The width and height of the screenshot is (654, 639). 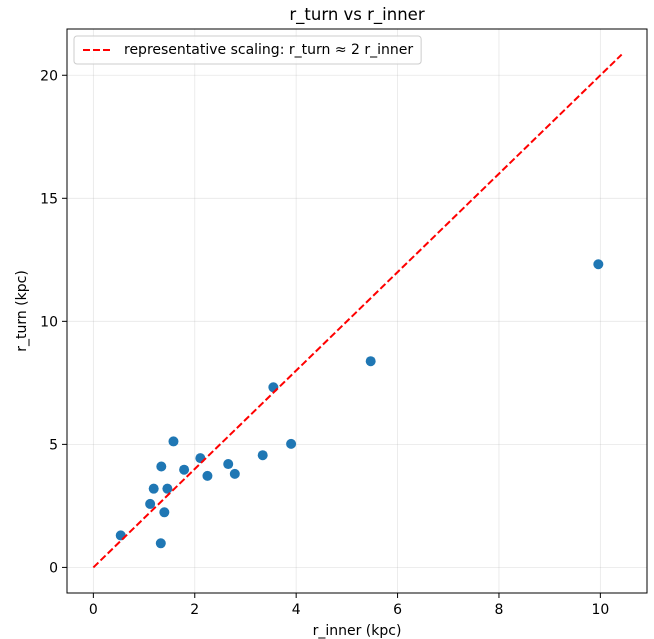 What do you see at coordinates (49, 76) in the screenshot?
I see `y-tick-label: 20` at bounding box center [49, 76].